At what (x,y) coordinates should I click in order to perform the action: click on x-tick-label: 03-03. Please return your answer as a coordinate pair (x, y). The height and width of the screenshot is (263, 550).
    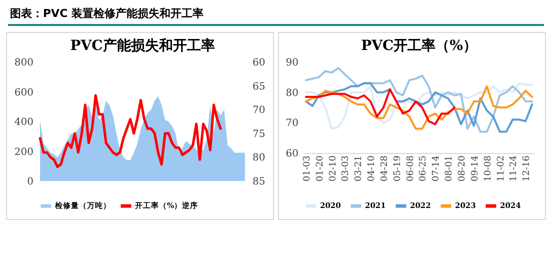
    Looking at the image, I should click on (346, 168).